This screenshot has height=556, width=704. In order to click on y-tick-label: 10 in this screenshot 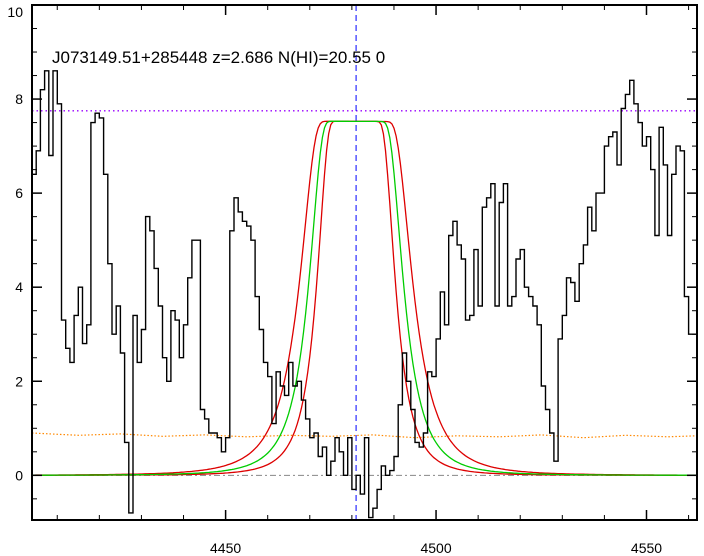, I will do `click(15, 12)`.